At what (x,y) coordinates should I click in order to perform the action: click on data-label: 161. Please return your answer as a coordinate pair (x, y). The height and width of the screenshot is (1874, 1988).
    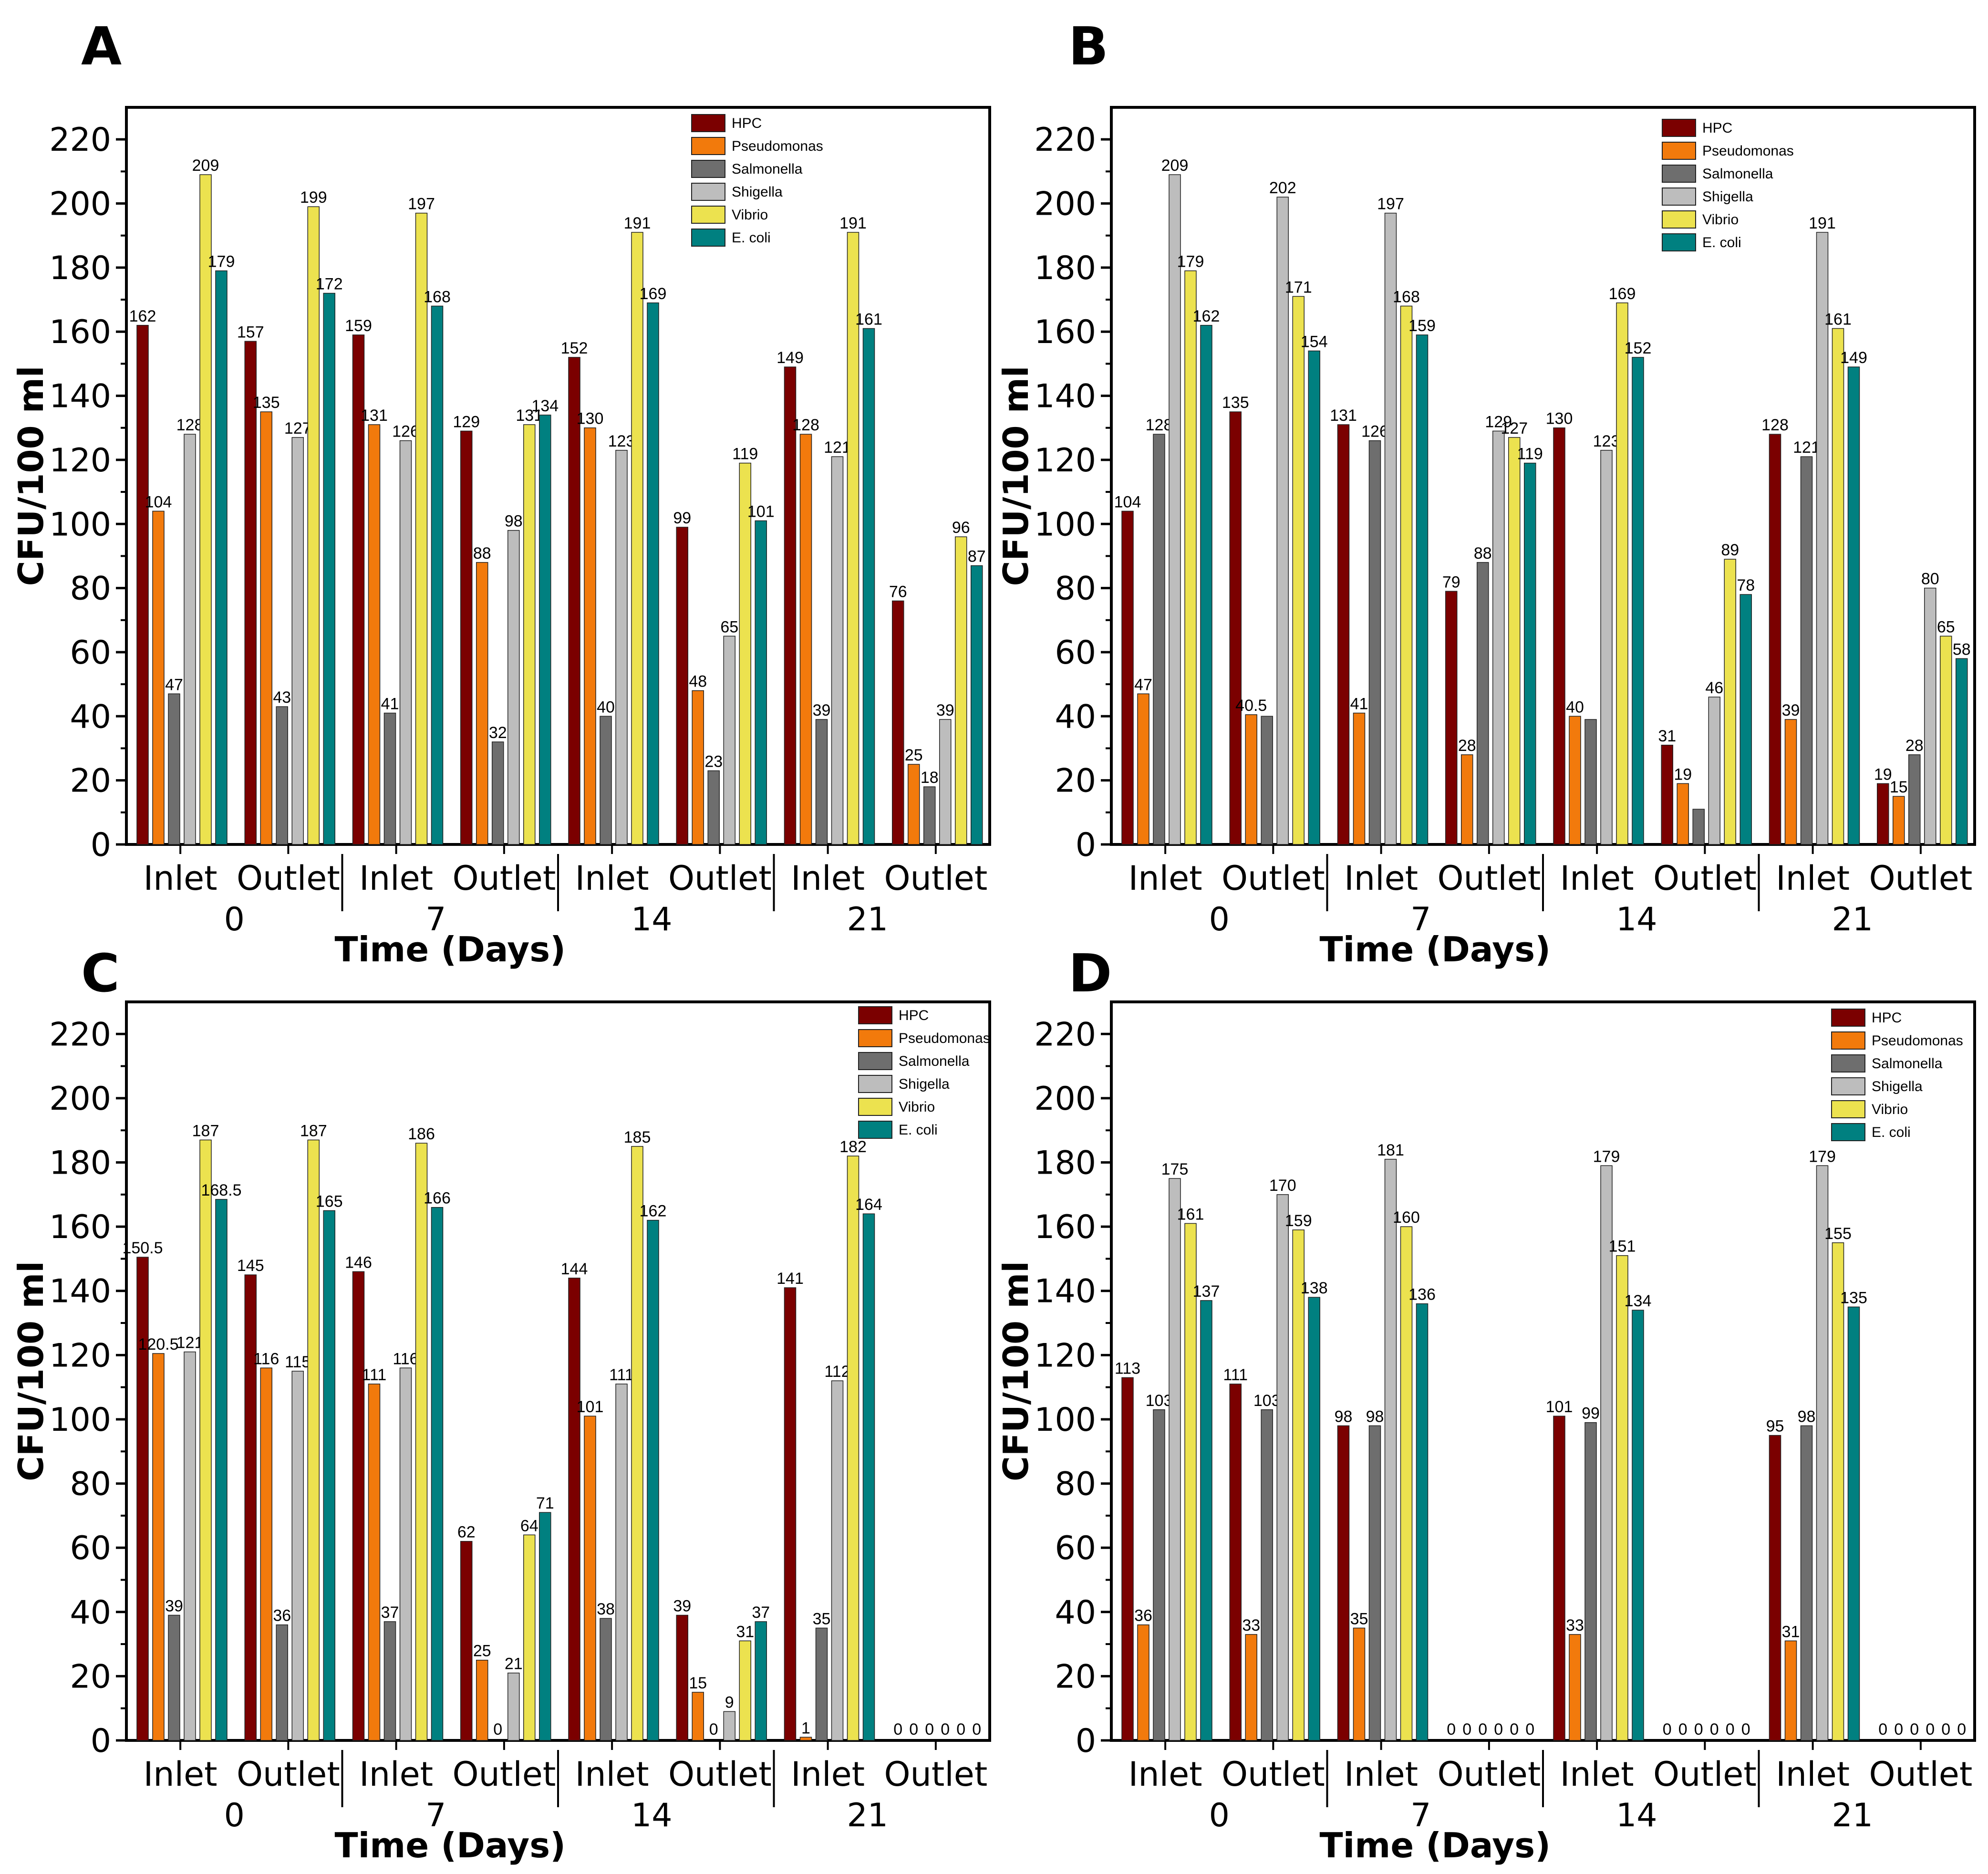
    Looking at the image, I should click on (1190, 1214).